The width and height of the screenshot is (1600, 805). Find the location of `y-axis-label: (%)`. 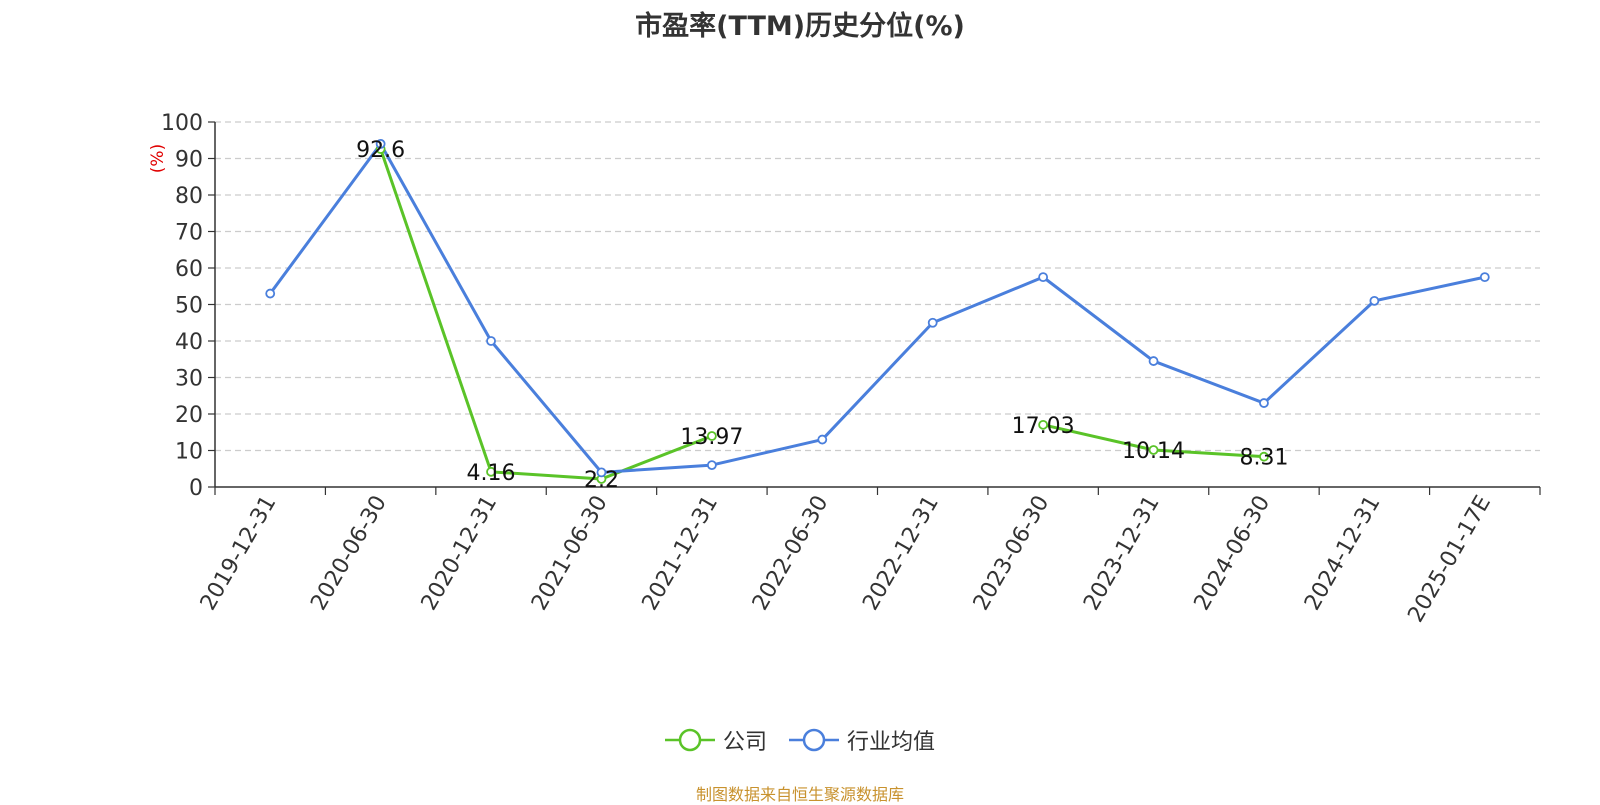

y-axis-label: (%) is located at coordinates (158, 158).